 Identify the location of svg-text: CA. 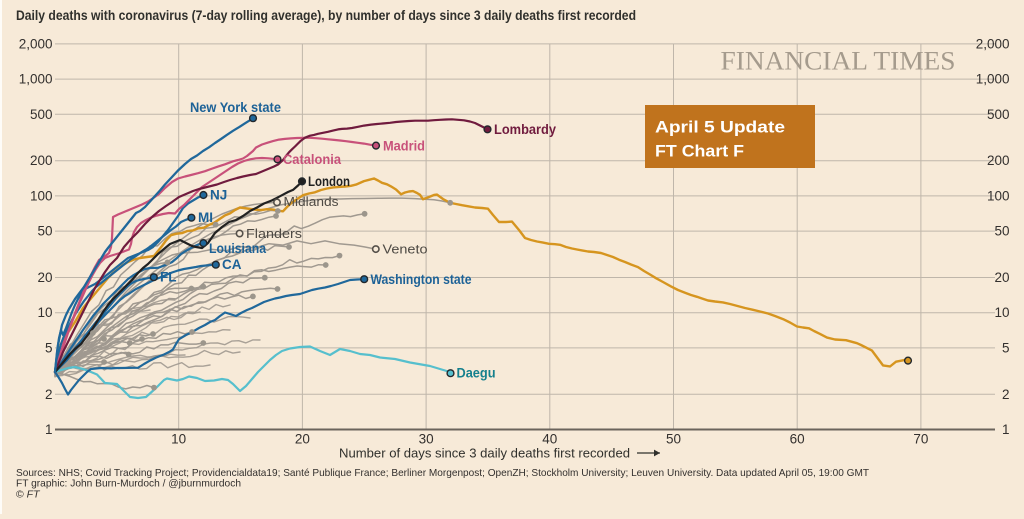
(232, 264).